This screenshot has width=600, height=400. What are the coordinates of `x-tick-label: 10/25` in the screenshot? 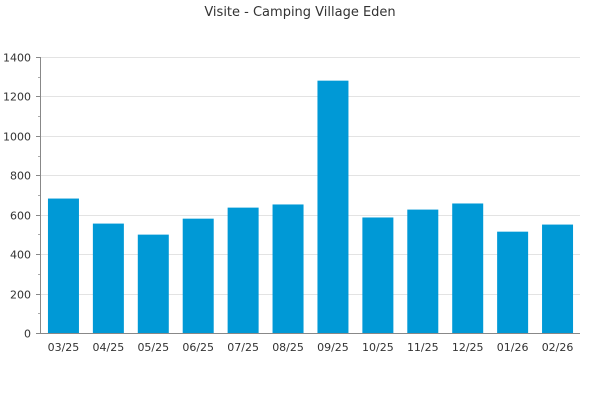 It's located at (378, 347).